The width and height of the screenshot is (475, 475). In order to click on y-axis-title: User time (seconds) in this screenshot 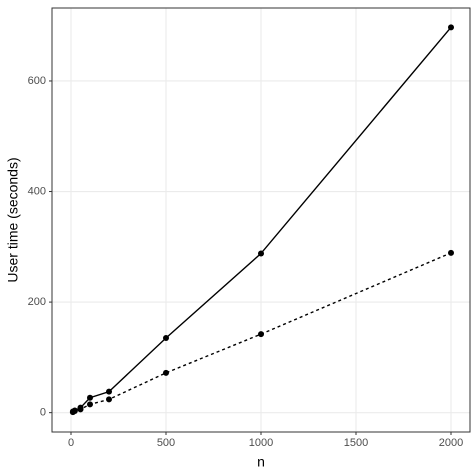, I will do `click(13, 219)`.